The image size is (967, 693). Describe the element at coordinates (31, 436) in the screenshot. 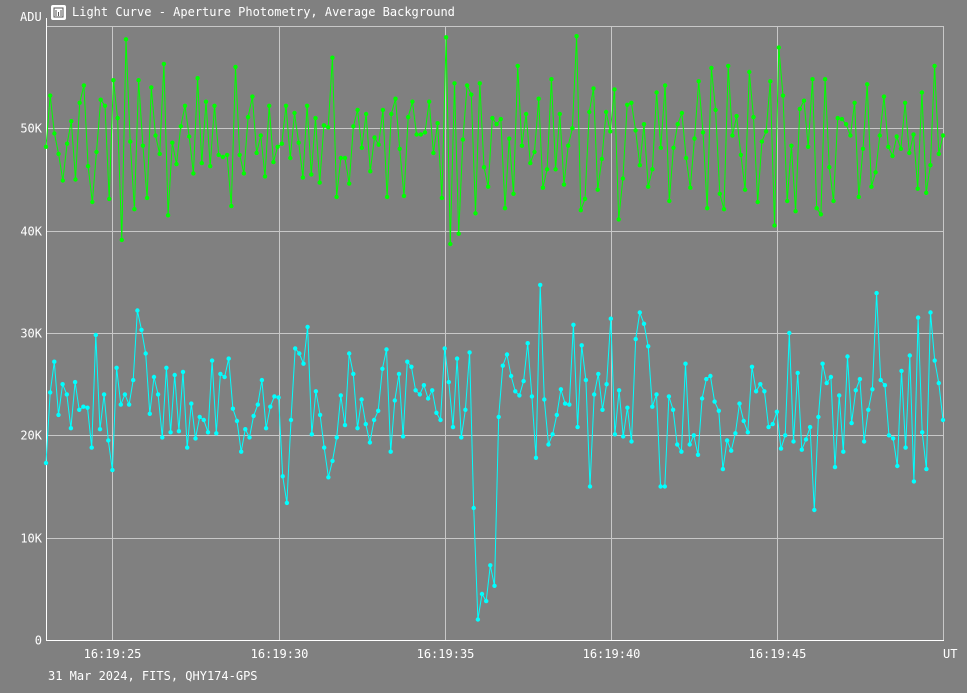

I see `y-tick-label: 20K` at that location.